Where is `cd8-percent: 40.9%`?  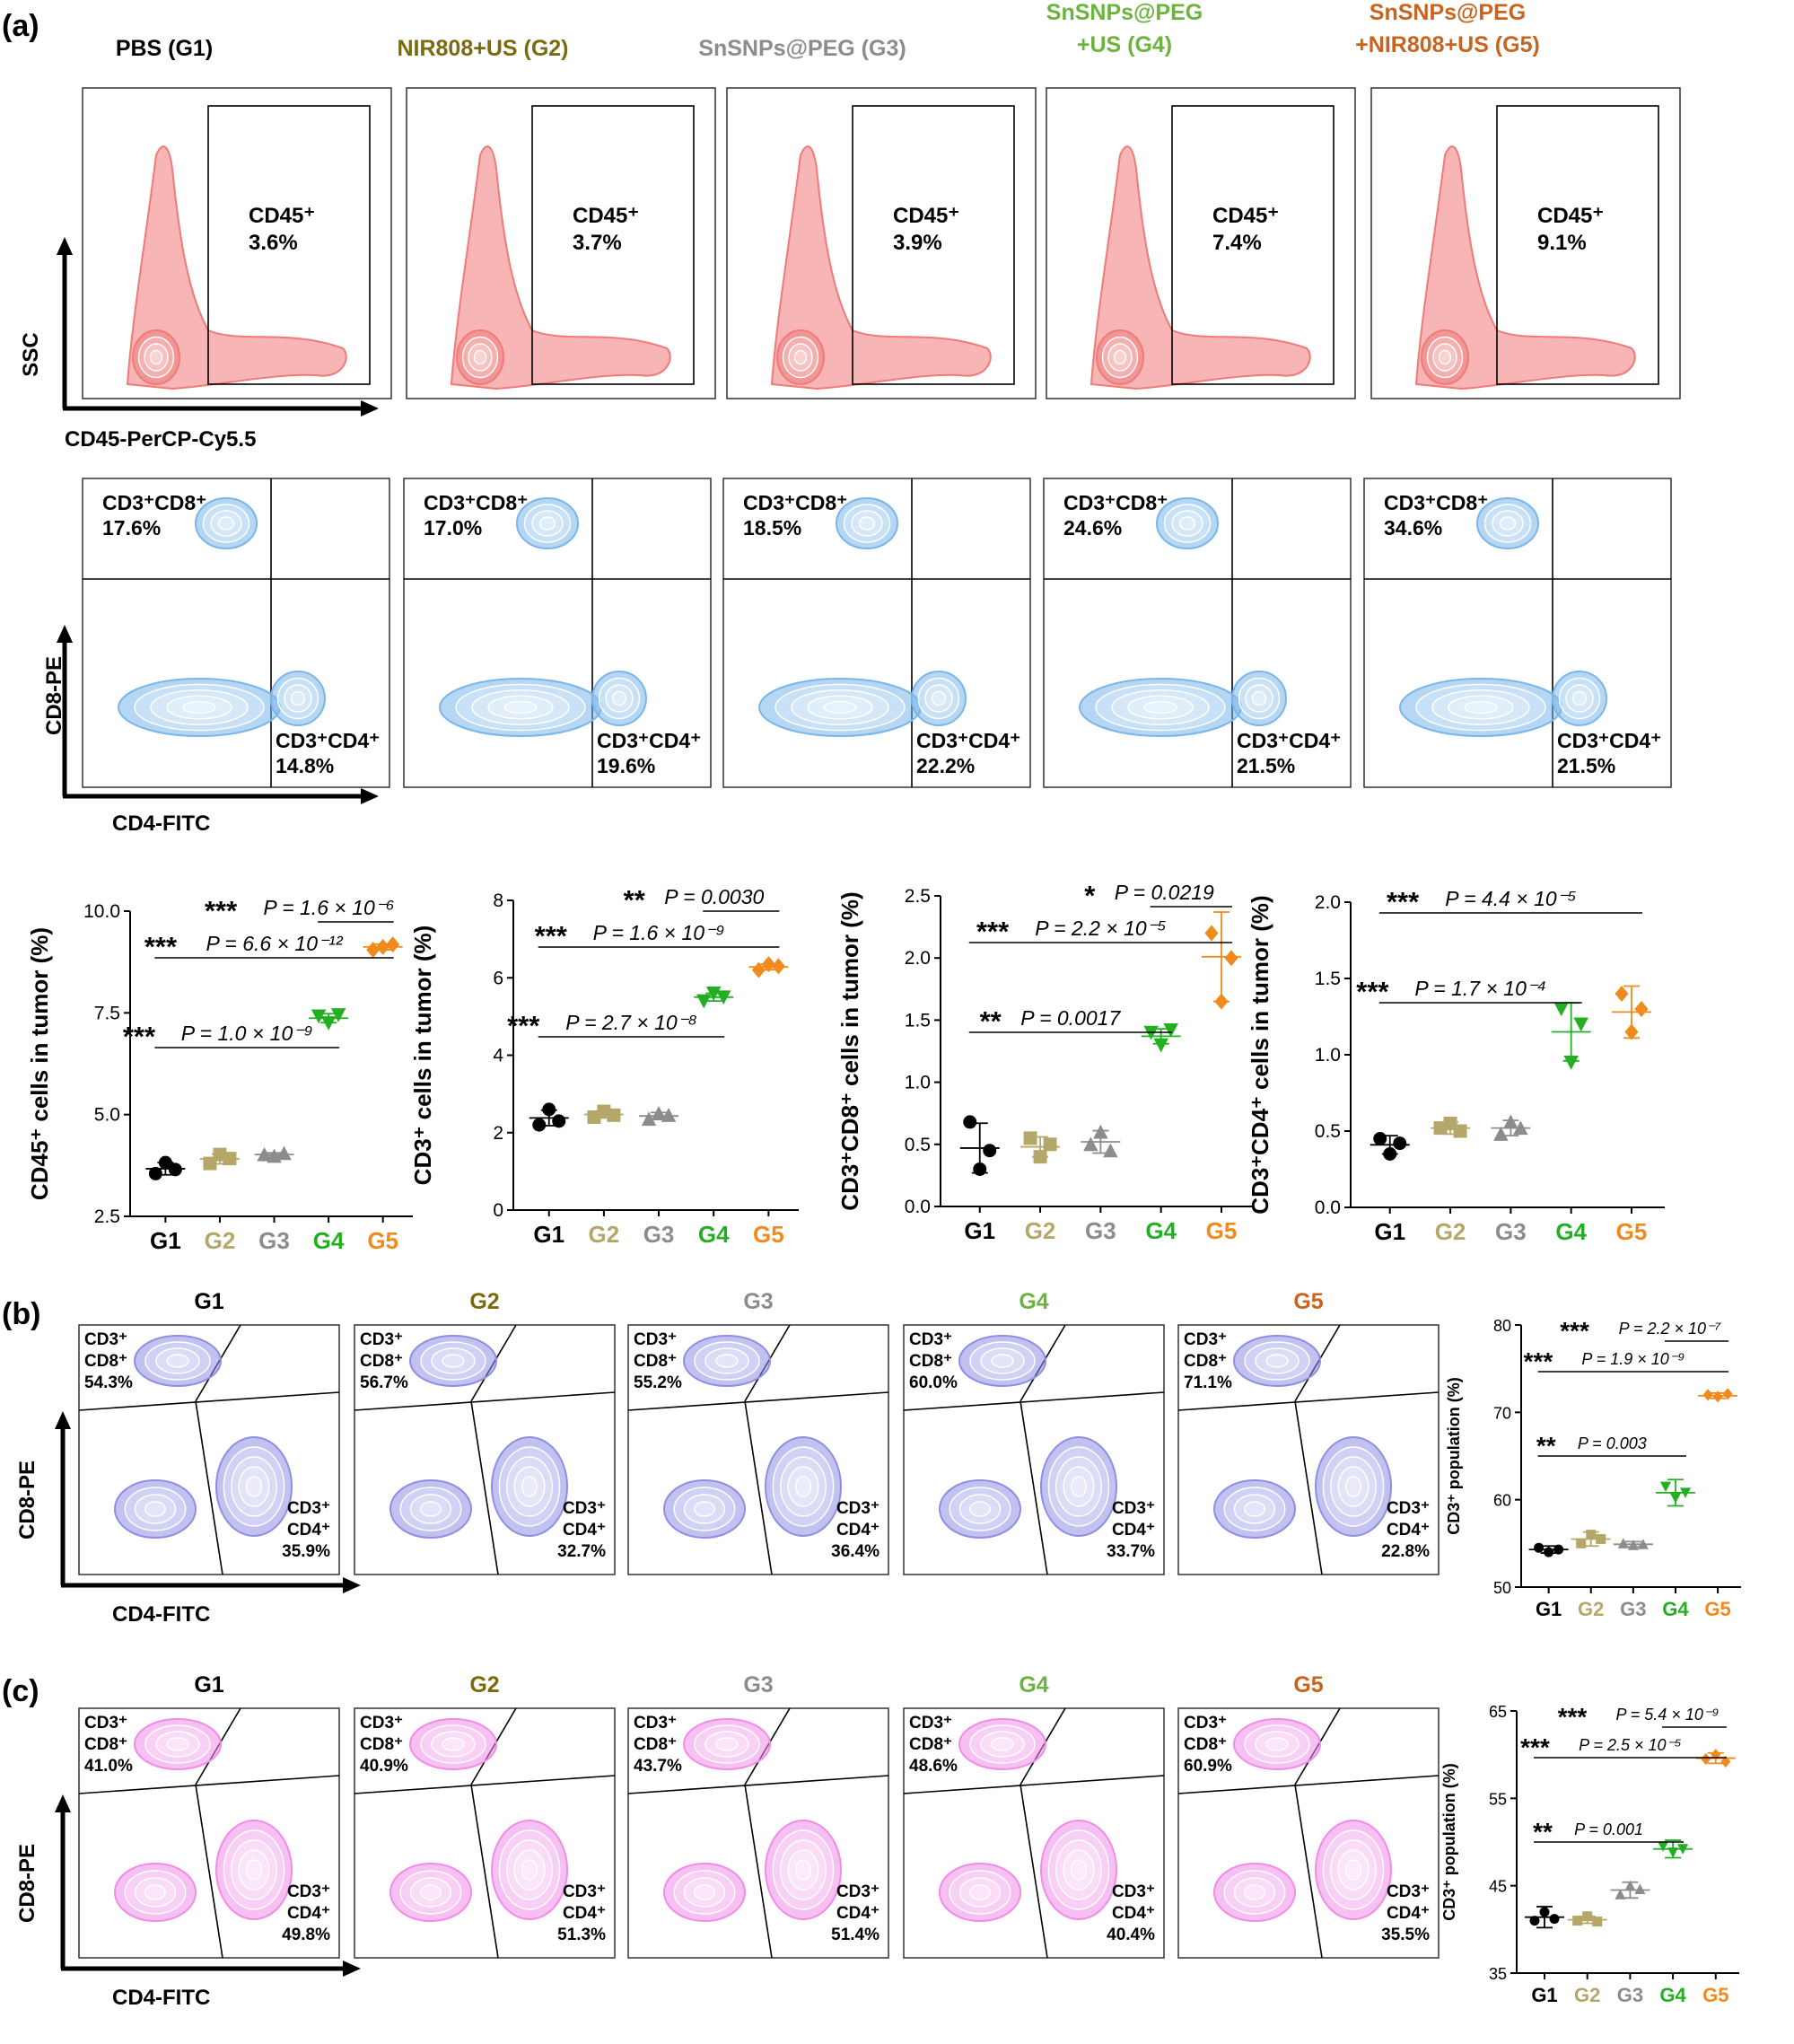 cd8-percent: 40.9% is located at coordinates (384, 1766).